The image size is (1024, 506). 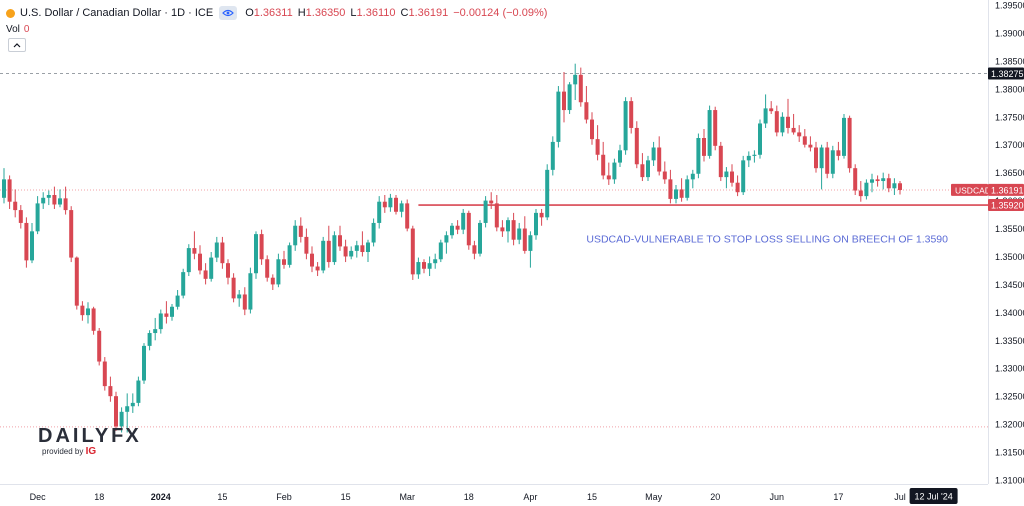 What do you see at coordinates (1006, 253) in the screenshot?
I see `price-axis` at bounding box center [1006, 253].